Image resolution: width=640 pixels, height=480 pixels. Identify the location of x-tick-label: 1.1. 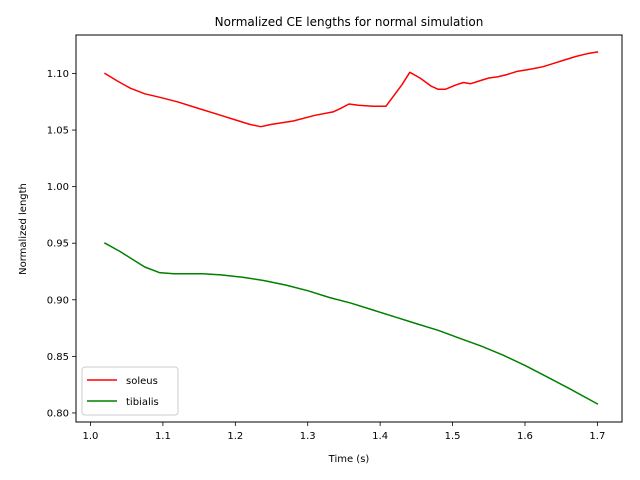
(163, 436).